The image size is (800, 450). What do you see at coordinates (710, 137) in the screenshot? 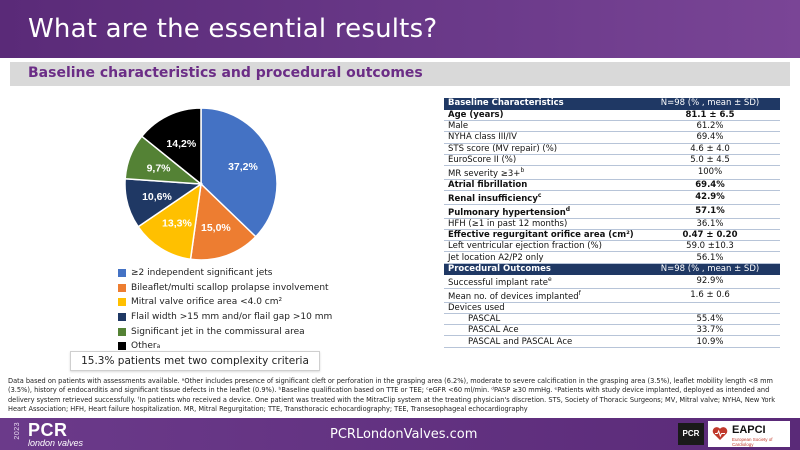
I see `baseline-row-2-value: 69.4%` at bounding box center [710, 137].